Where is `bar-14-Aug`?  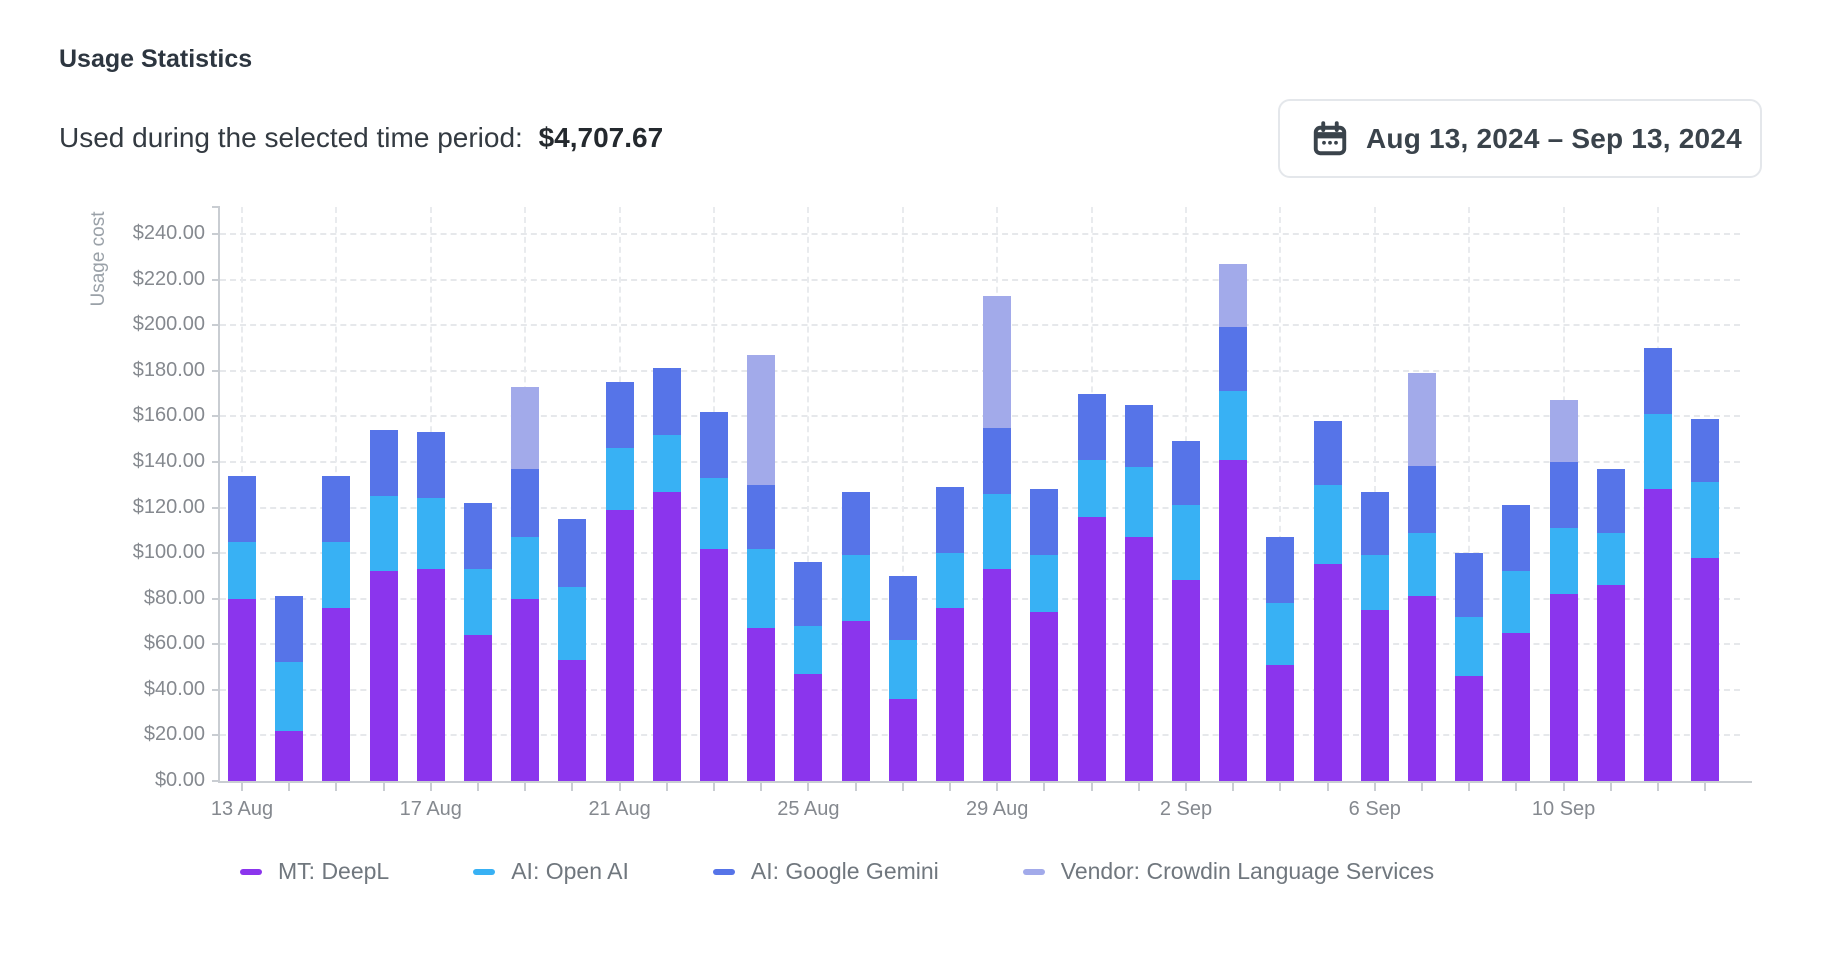 bar-14-Aug is located at coordinates (289, 688).